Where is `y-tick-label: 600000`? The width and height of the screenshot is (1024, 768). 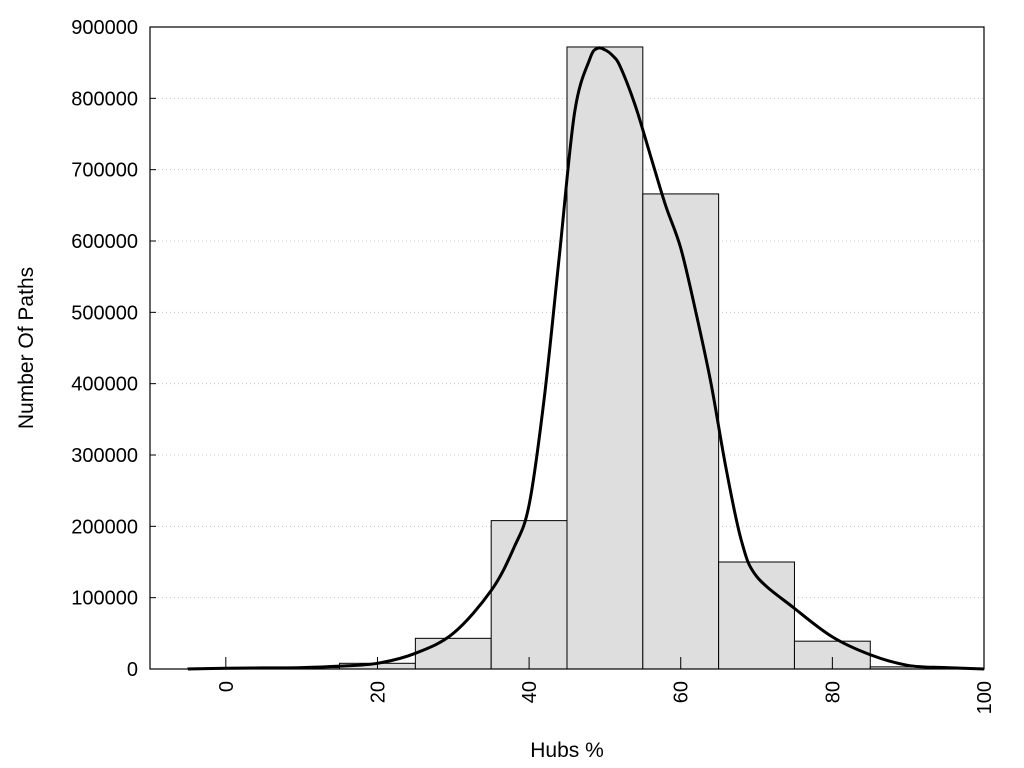 y-tick-label: 600000 is located at coordinates (104, 242).